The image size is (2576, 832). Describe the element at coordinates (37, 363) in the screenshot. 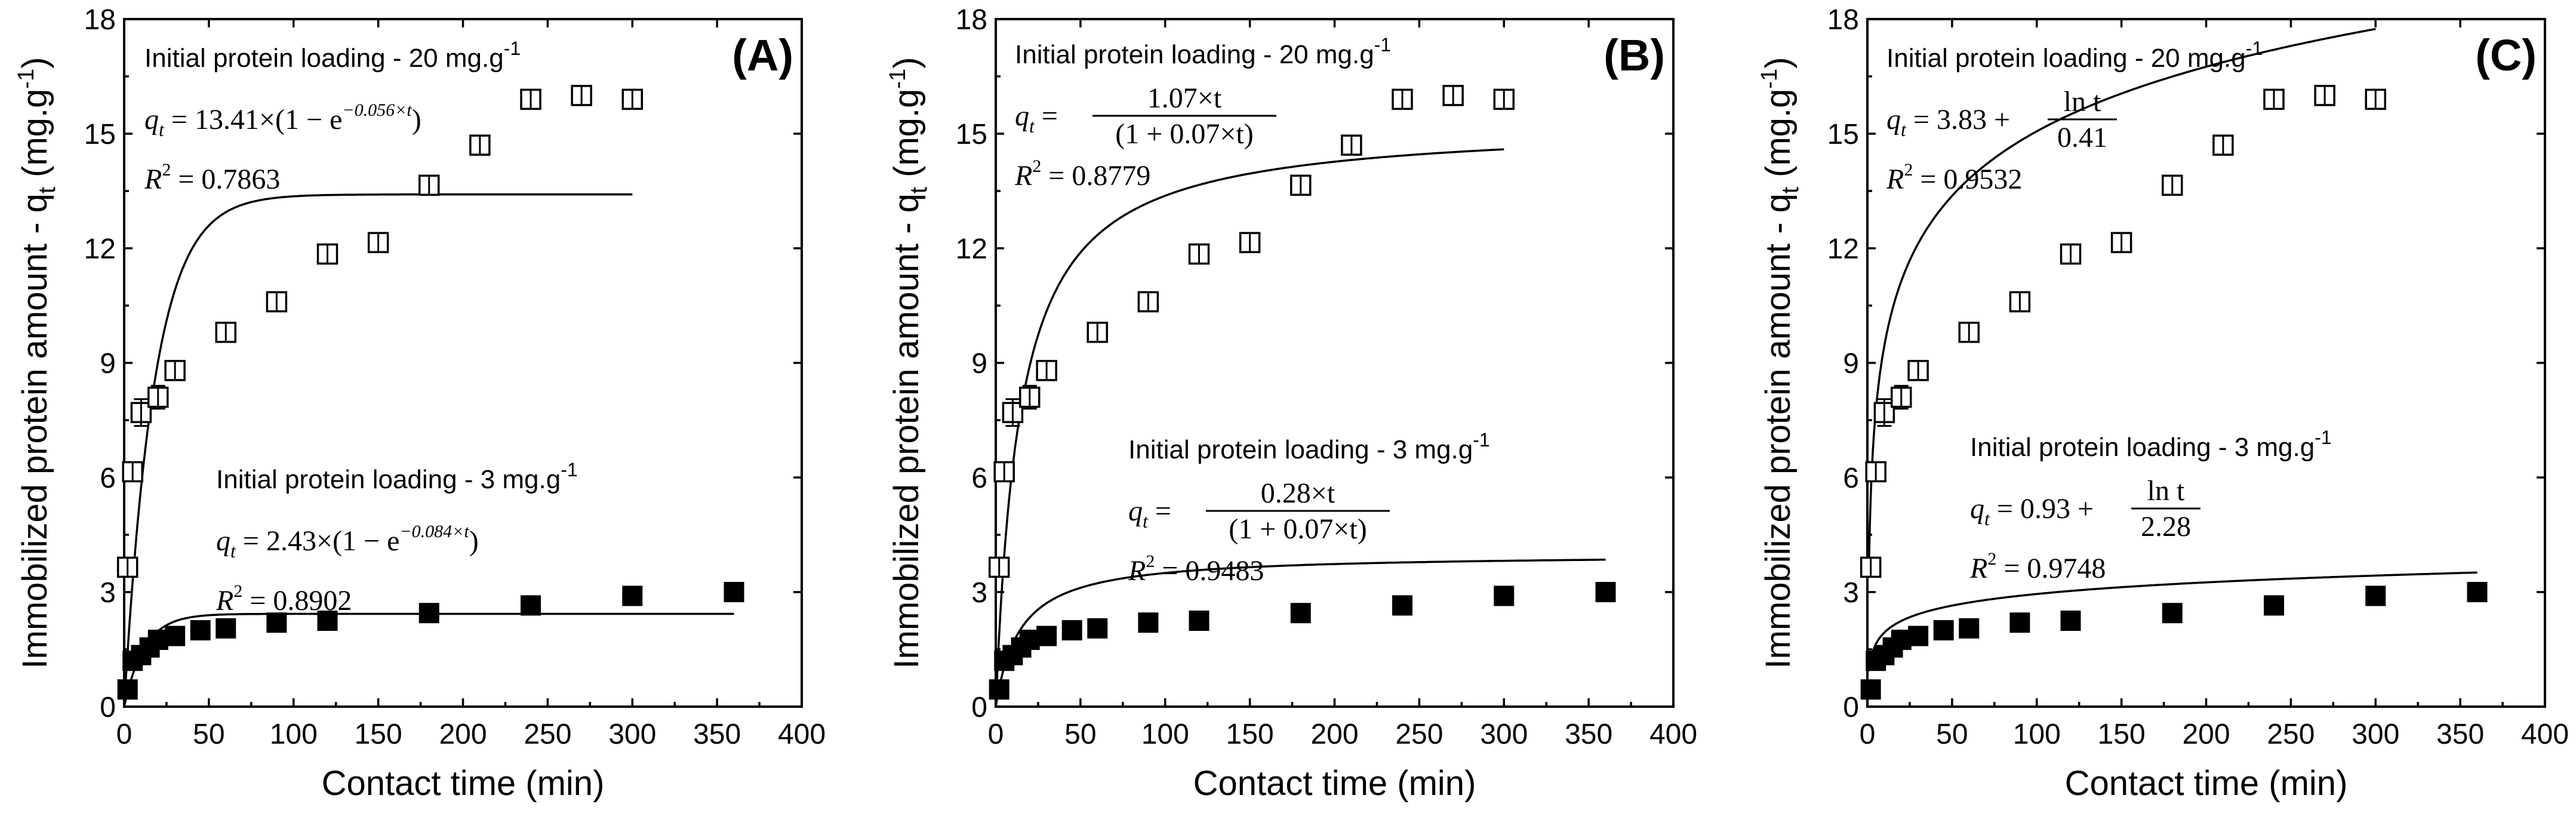

I see `y-axis-title: Immobilized protein amount - qt (mg.g-1)` at that location.